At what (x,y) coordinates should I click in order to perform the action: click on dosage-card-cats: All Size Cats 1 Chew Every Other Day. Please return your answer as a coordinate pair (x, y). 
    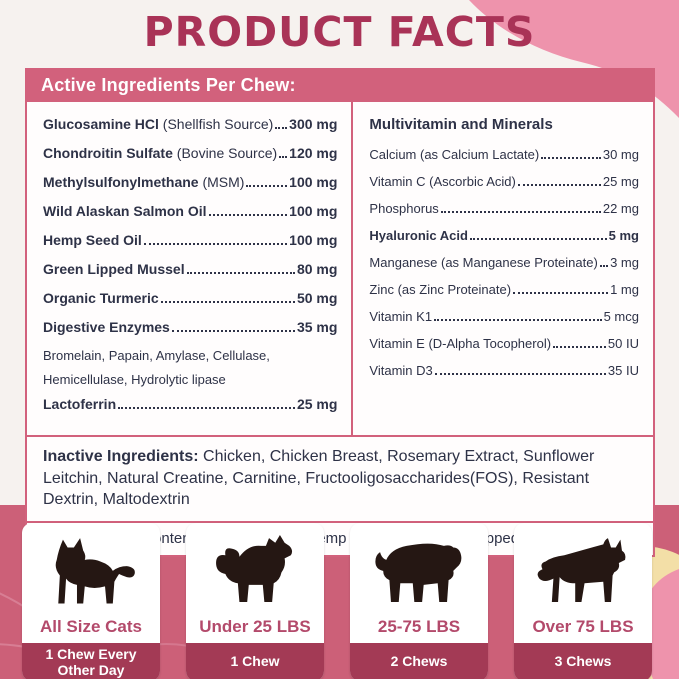
    Looking at the image, I should click on (91, 601).